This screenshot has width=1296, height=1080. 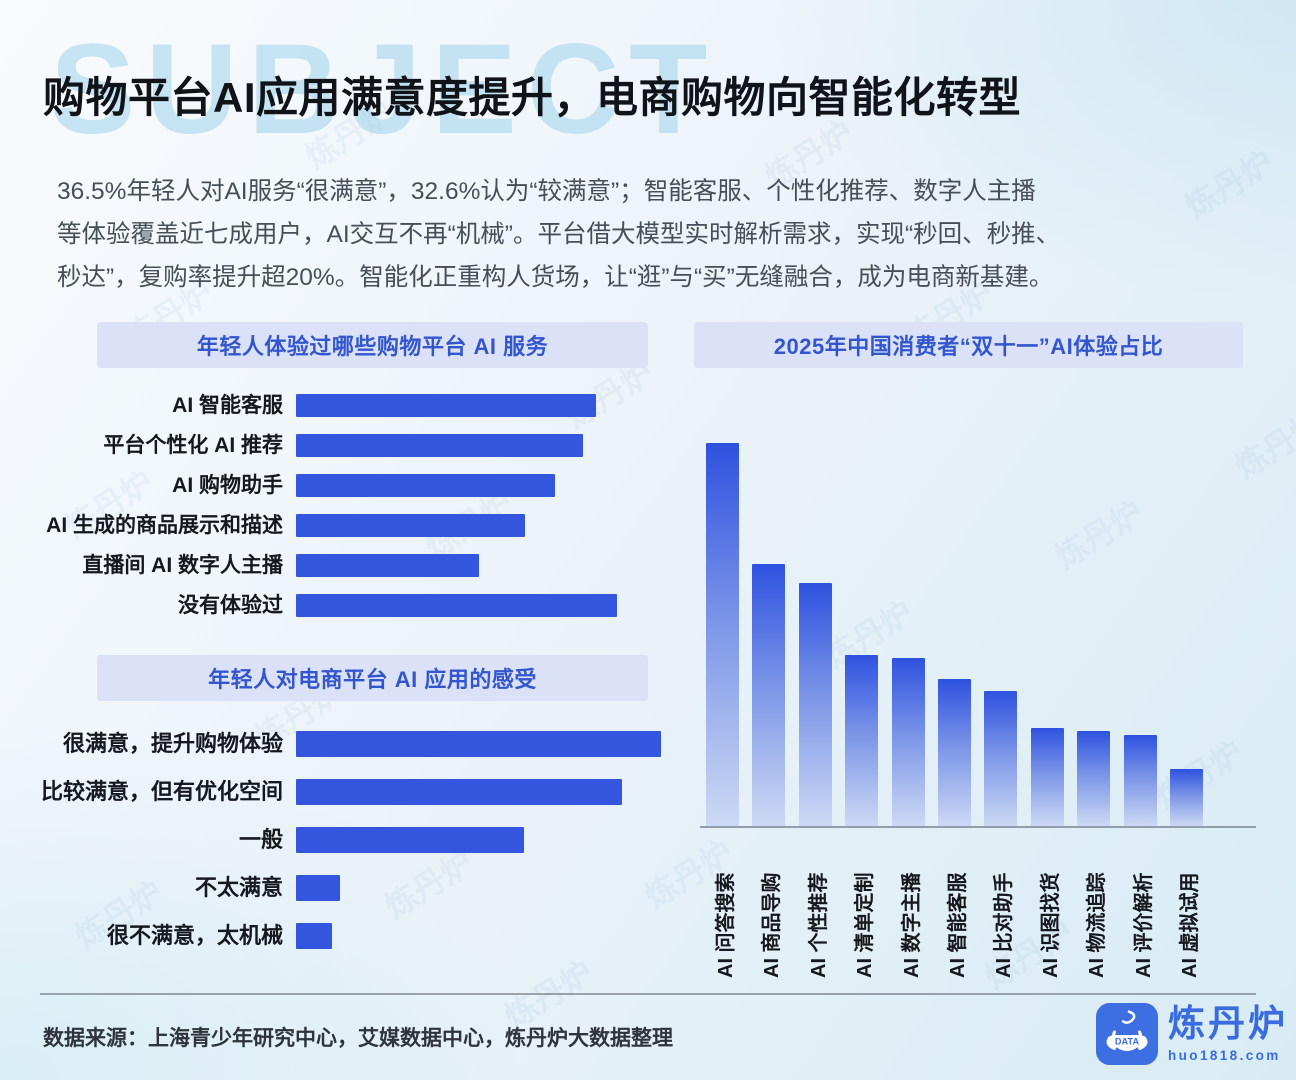 What do you see at coordinates (227, 485) in the screenshot?
I see `bar-category-label: AI 购物助手` at bounding box center [227, 485].